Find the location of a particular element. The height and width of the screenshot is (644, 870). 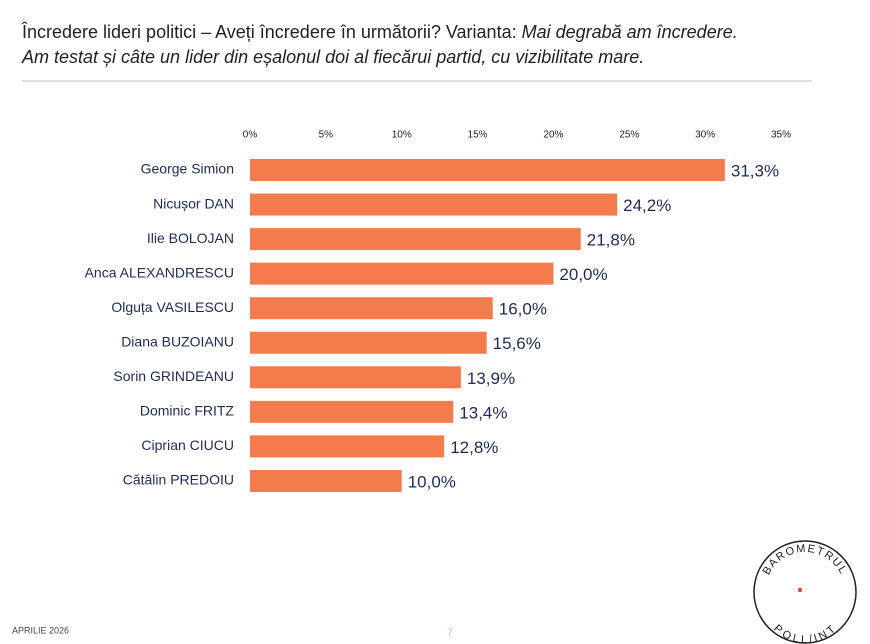

logo-ring is located at coordinates (805, 592).